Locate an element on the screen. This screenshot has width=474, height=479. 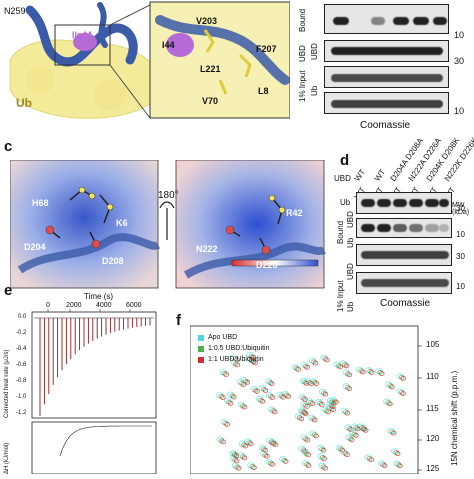
rotation-label: 180° is located at coordinates (168, 195).